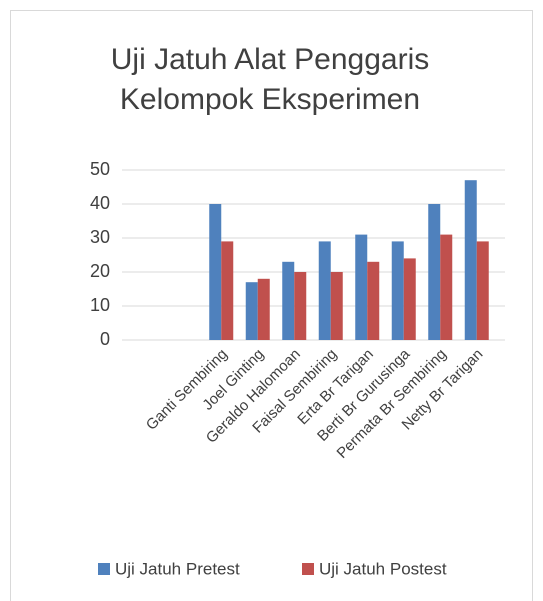 The height and width of the screenshot is (601, 543). I want to click on y-tick-label: 10, so click(100, 305).